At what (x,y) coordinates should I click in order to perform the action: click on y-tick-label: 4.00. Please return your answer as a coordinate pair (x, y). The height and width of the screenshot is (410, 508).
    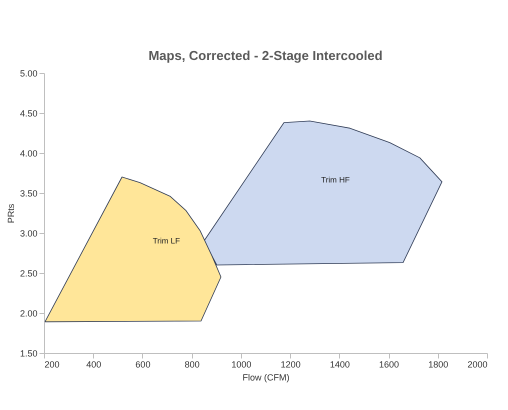
    Looking at the image, I should click on (29, 153).